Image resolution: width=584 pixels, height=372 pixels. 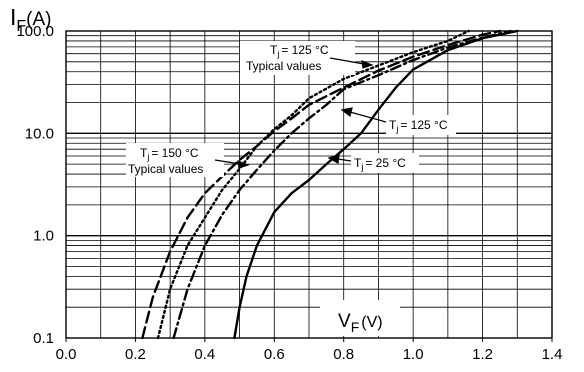 I want to click on arrow-125-typical-head, so click(x=367, y=64).